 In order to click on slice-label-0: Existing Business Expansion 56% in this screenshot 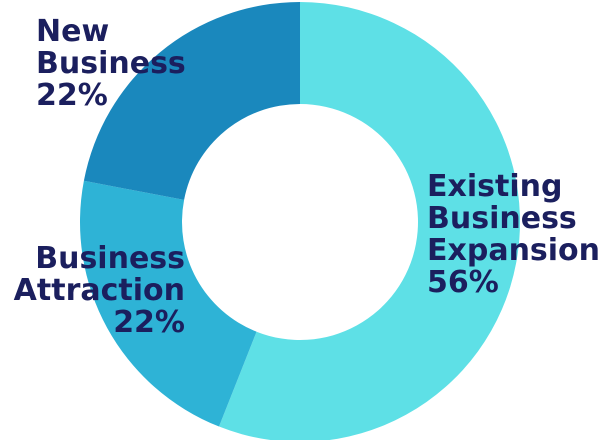, I will do `click(513, 234)`.